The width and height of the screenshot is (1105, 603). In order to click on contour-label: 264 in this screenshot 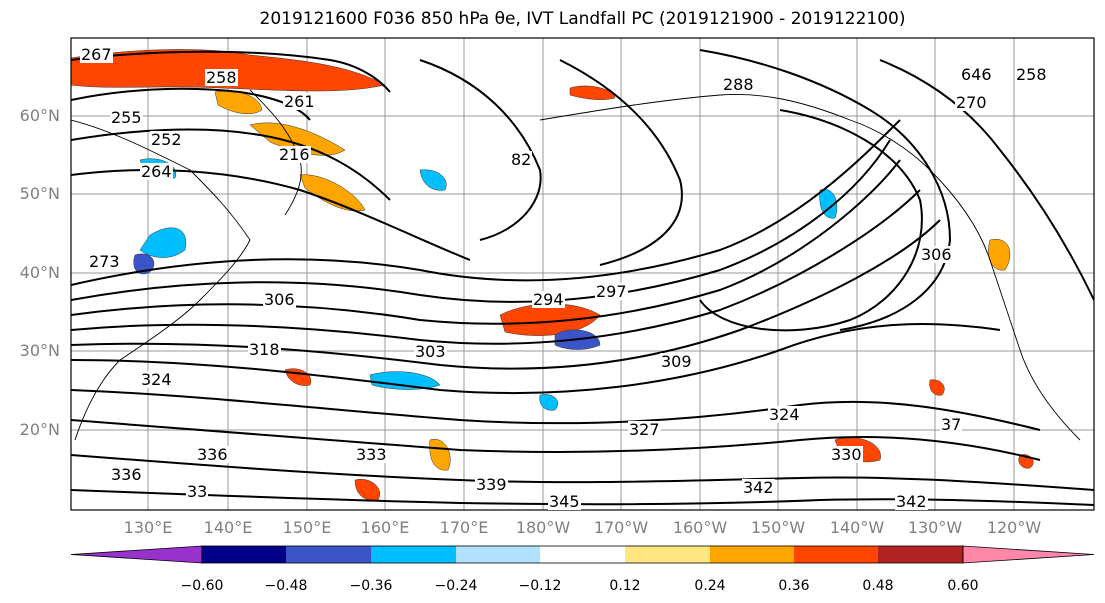, I will do `click(156, 171)`.